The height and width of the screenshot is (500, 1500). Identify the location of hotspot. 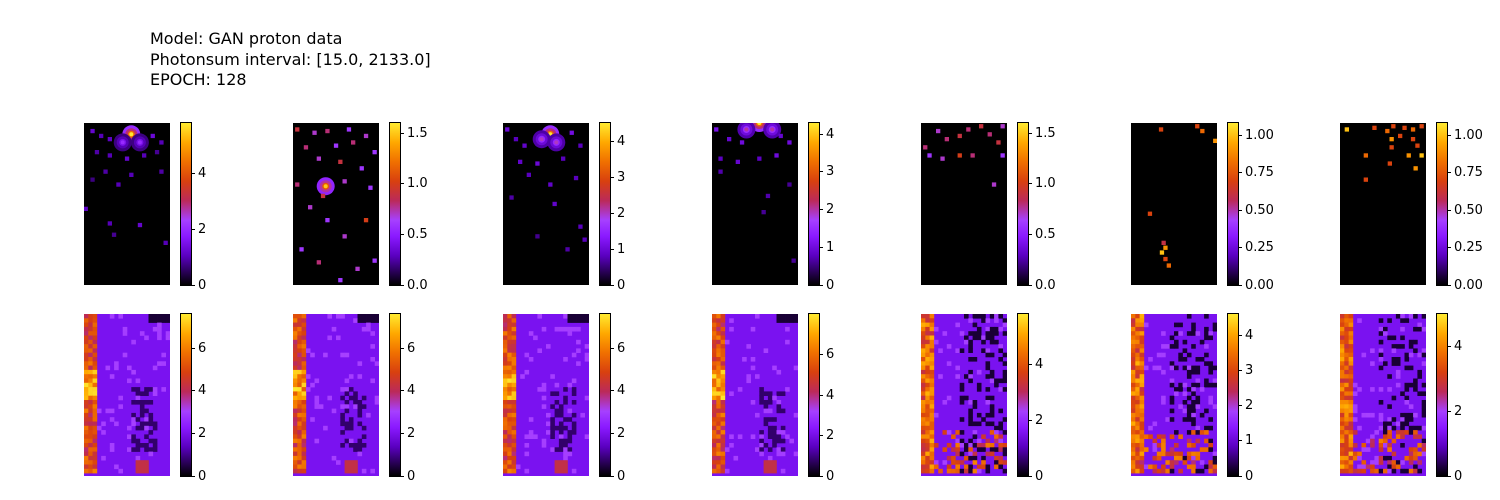
(556, 142).